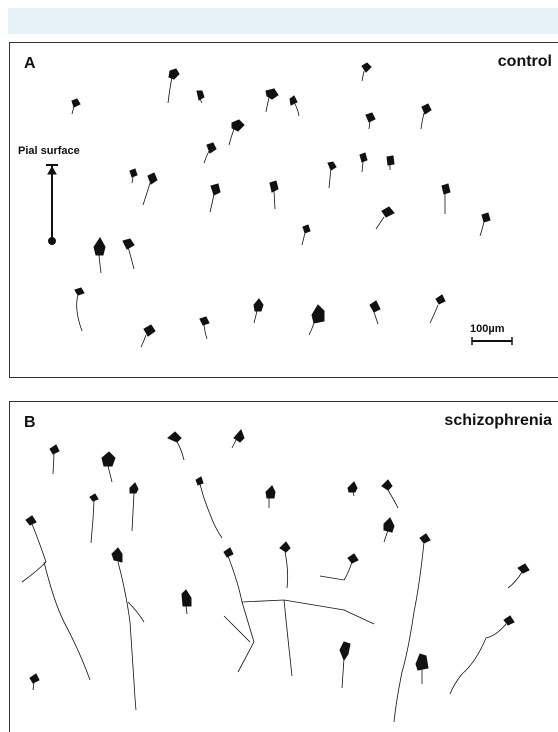  I want to click on scale-bar, so click(492, 341).